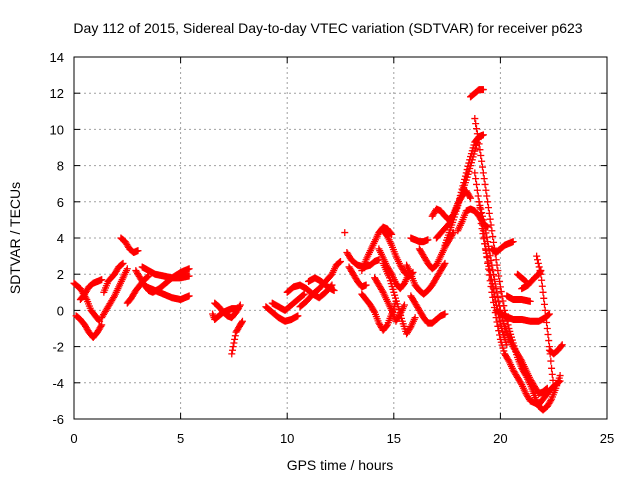 The height and width of the screenshot is (480, 640). What do you see at coordinates (58, 347) in the screenshot?
I see `y-tick-label: -2` at bounding box center [58, 347].